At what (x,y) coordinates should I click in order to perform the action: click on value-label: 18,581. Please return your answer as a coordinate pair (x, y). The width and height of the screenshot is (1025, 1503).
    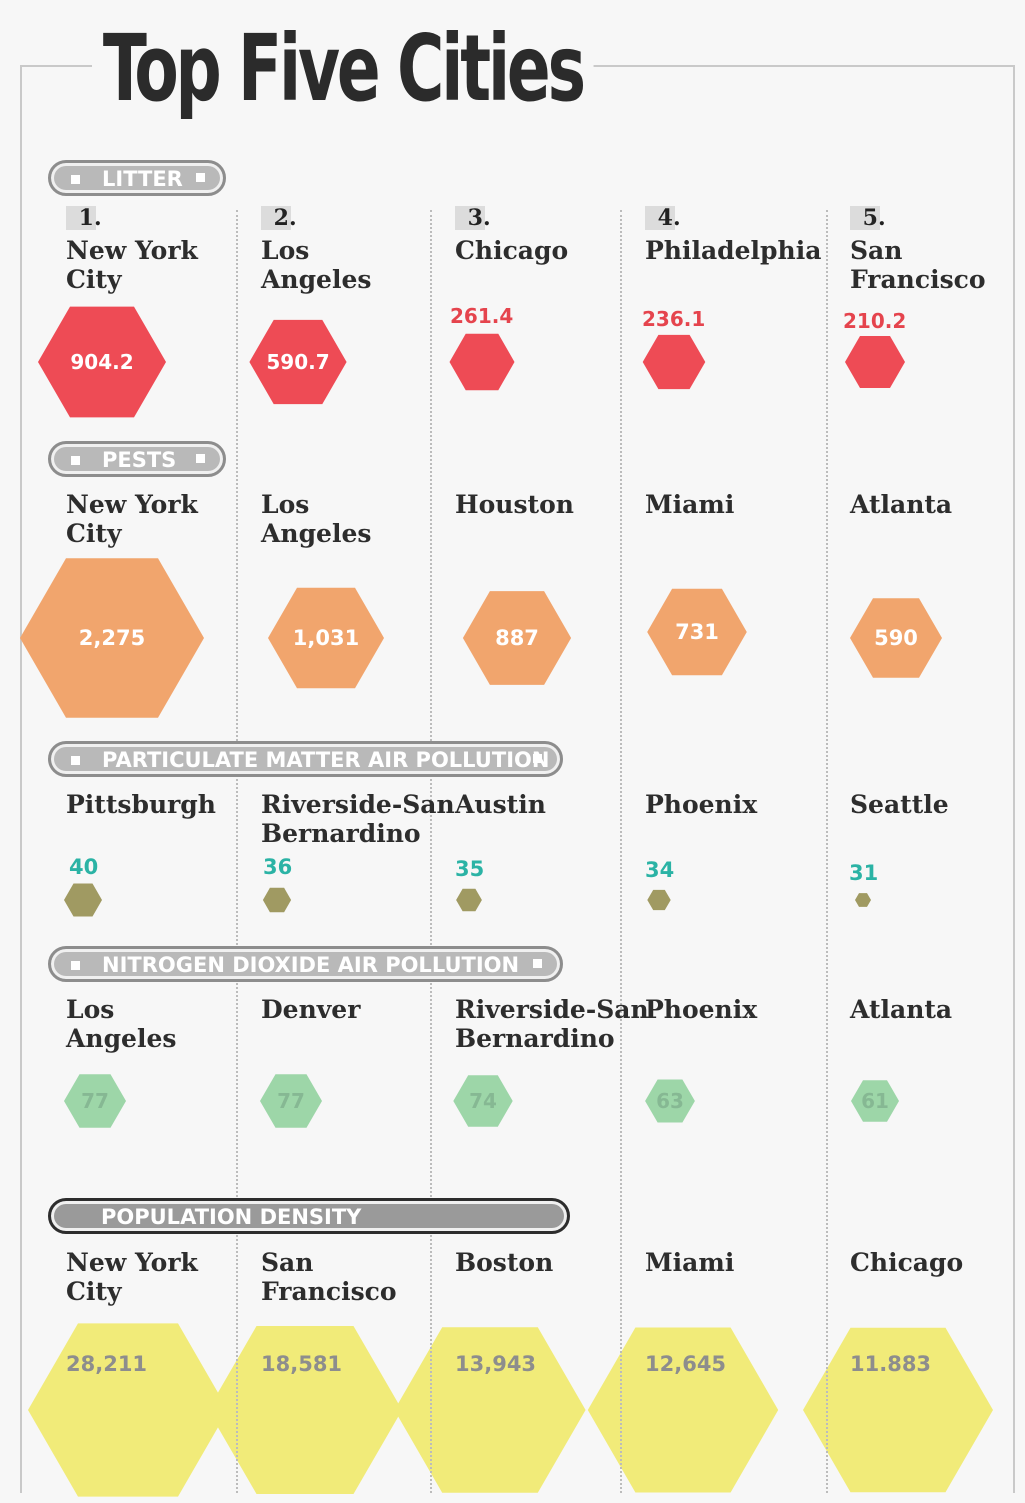
    Looking at the image, I should click on (301, 1364).